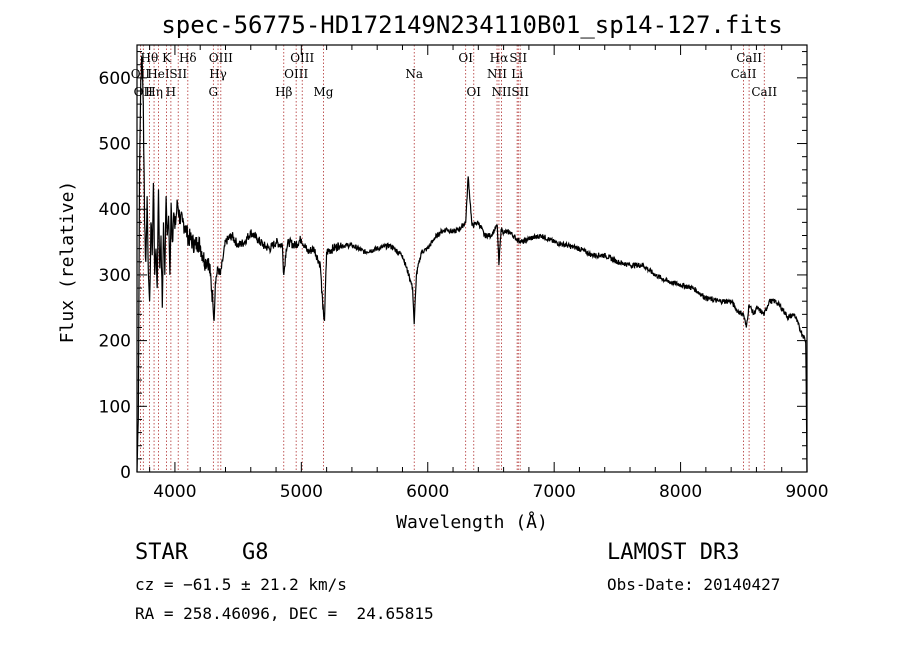  I want to click on y-tick-label: 300, so click(115, 276).